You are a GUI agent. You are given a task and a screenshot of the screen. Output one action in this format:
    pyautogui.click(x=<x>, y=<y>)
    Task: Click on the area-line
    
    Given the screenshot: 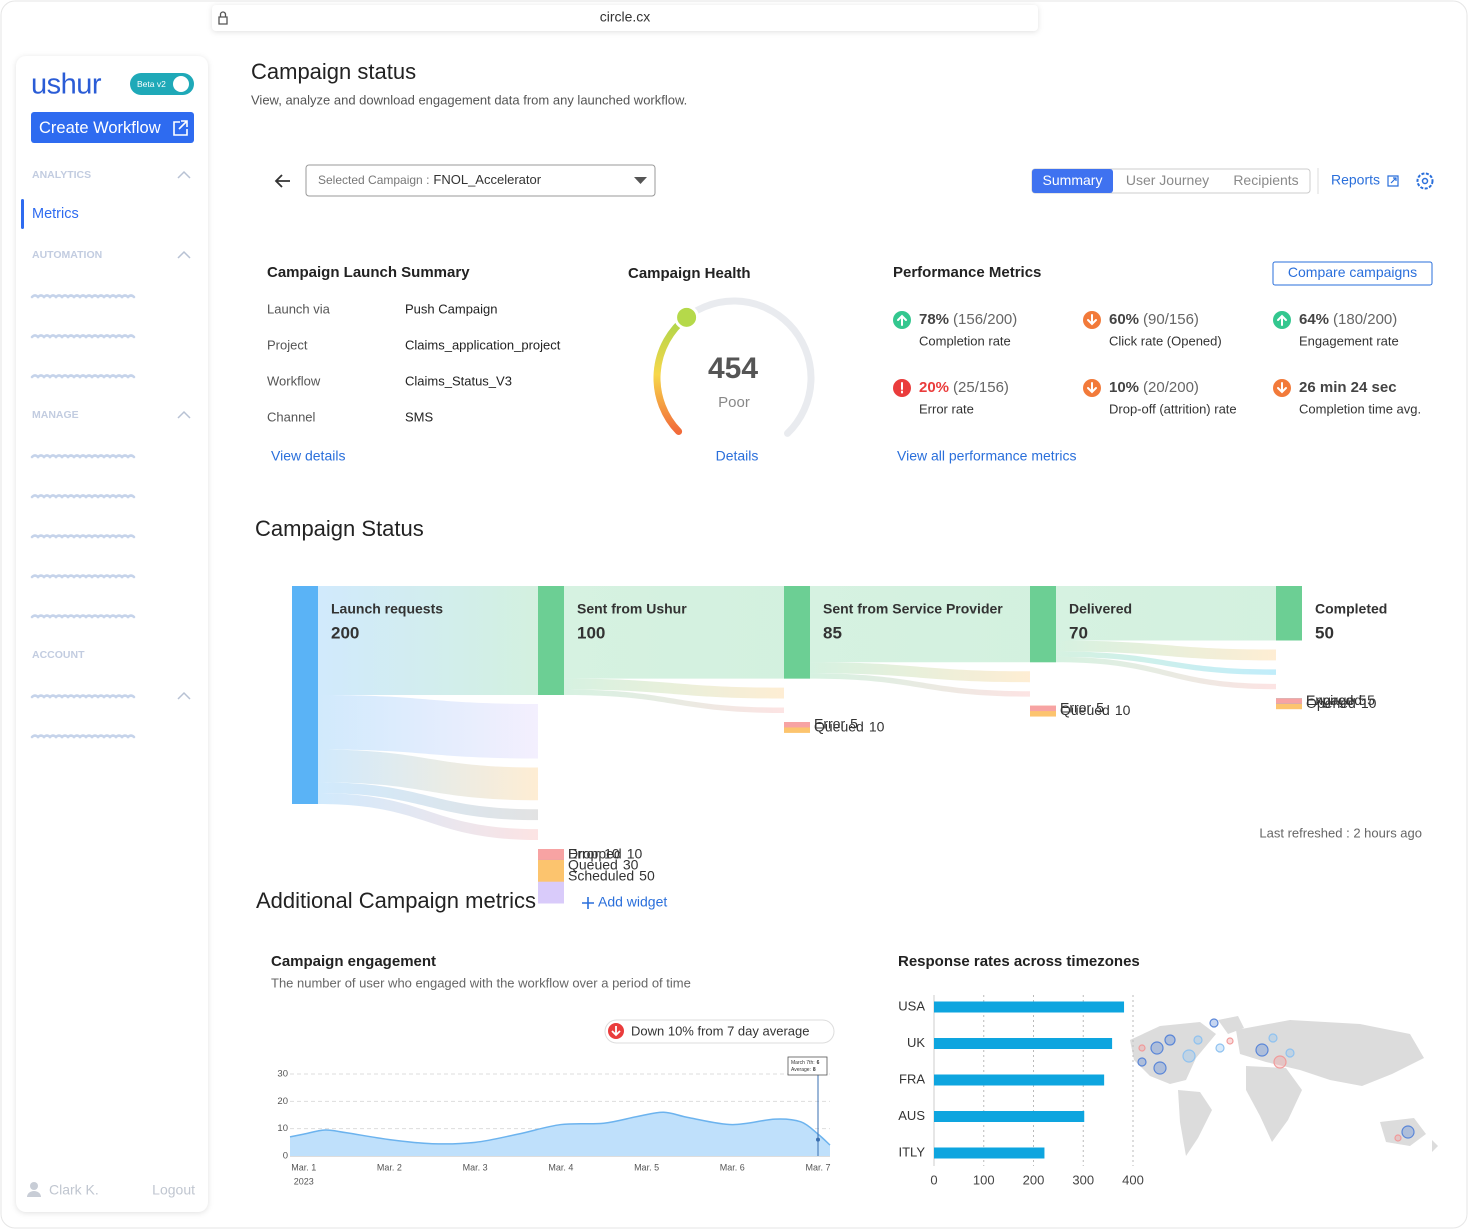 What is the action you would take?
    pyautogui.click(x=560, y=1128)
    